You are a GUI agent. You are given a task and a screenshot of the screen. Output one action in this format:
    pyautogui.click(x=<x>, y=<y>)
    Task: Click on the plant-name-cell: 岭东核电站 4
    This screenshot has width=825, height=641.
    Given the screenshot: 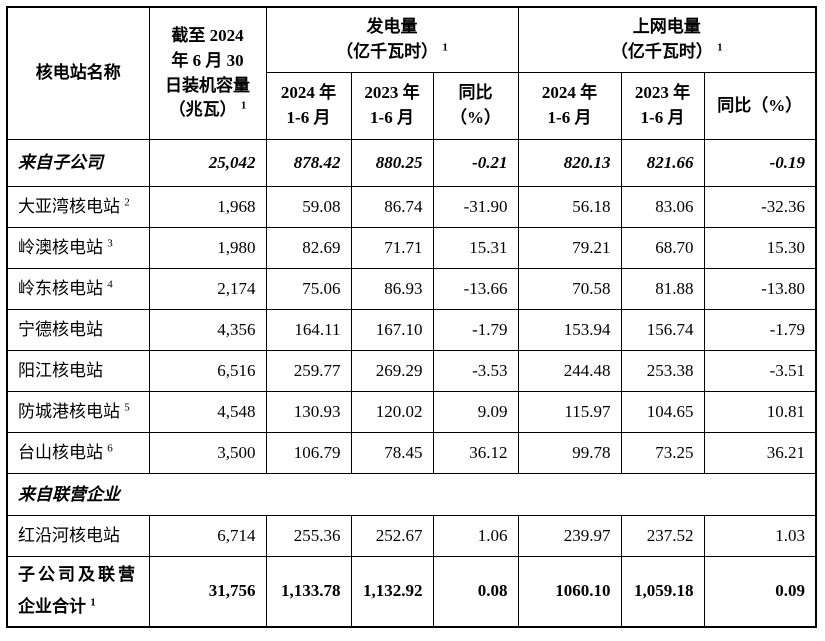 What is the action you would take?
    pyautogui.click(x=78, y=289)
    